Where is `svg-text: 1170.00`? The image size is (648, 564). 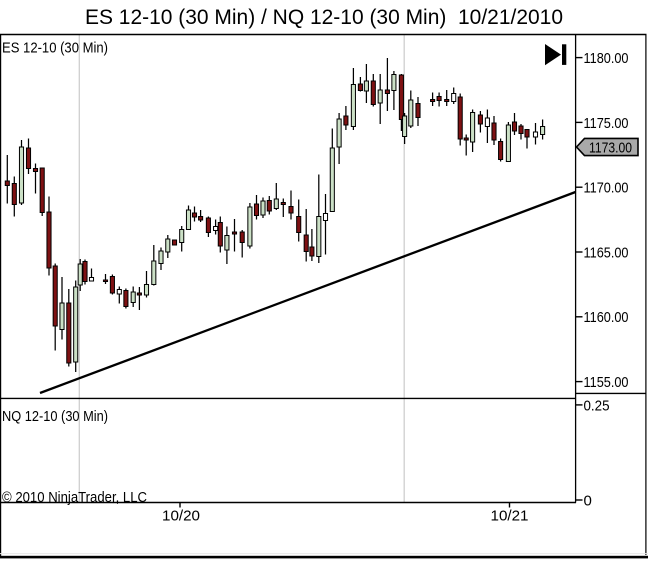 svg-text: 1170.00 is located at coordinates (606, 188).